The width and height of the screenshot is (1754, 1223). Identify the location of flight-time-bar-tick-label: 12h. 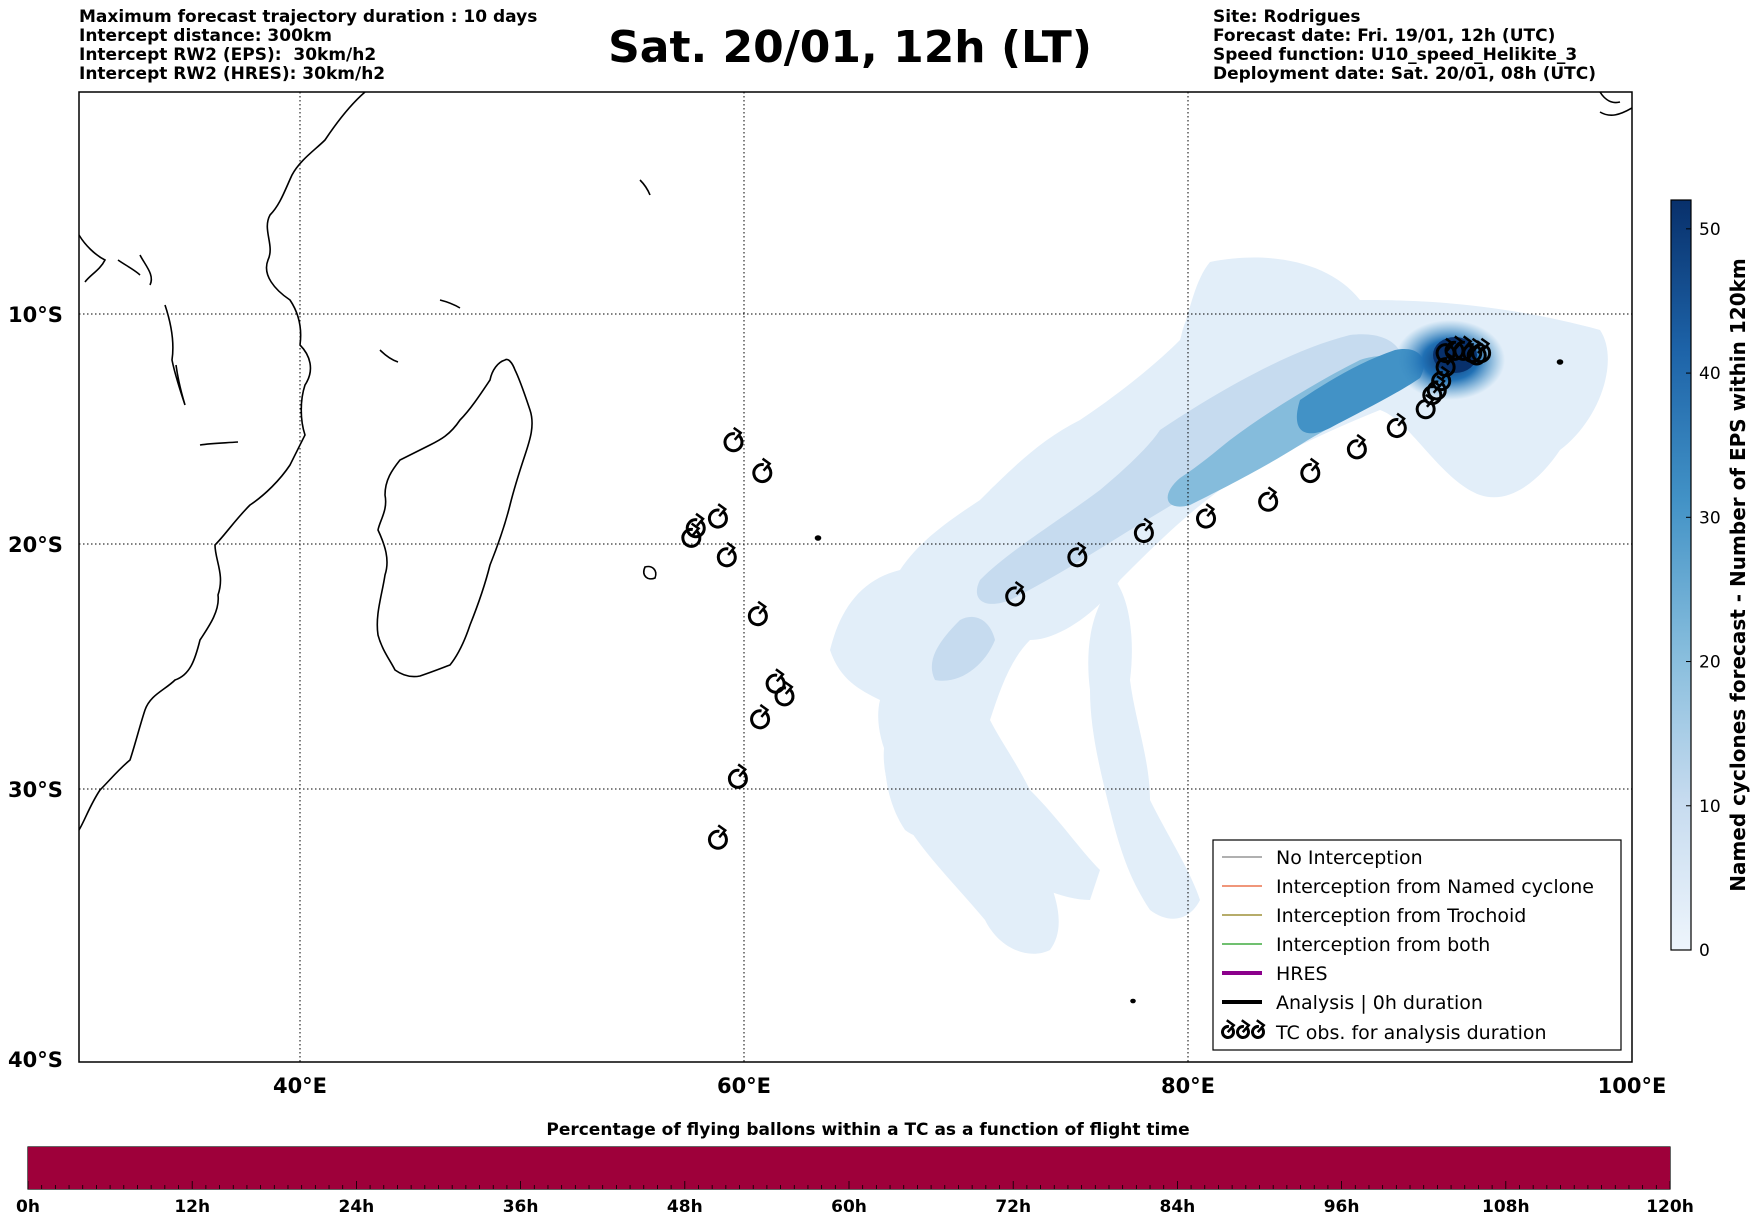
(192, 1207).